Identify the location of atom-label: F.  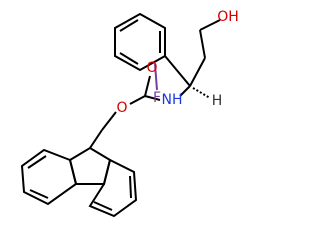
(157, 98).